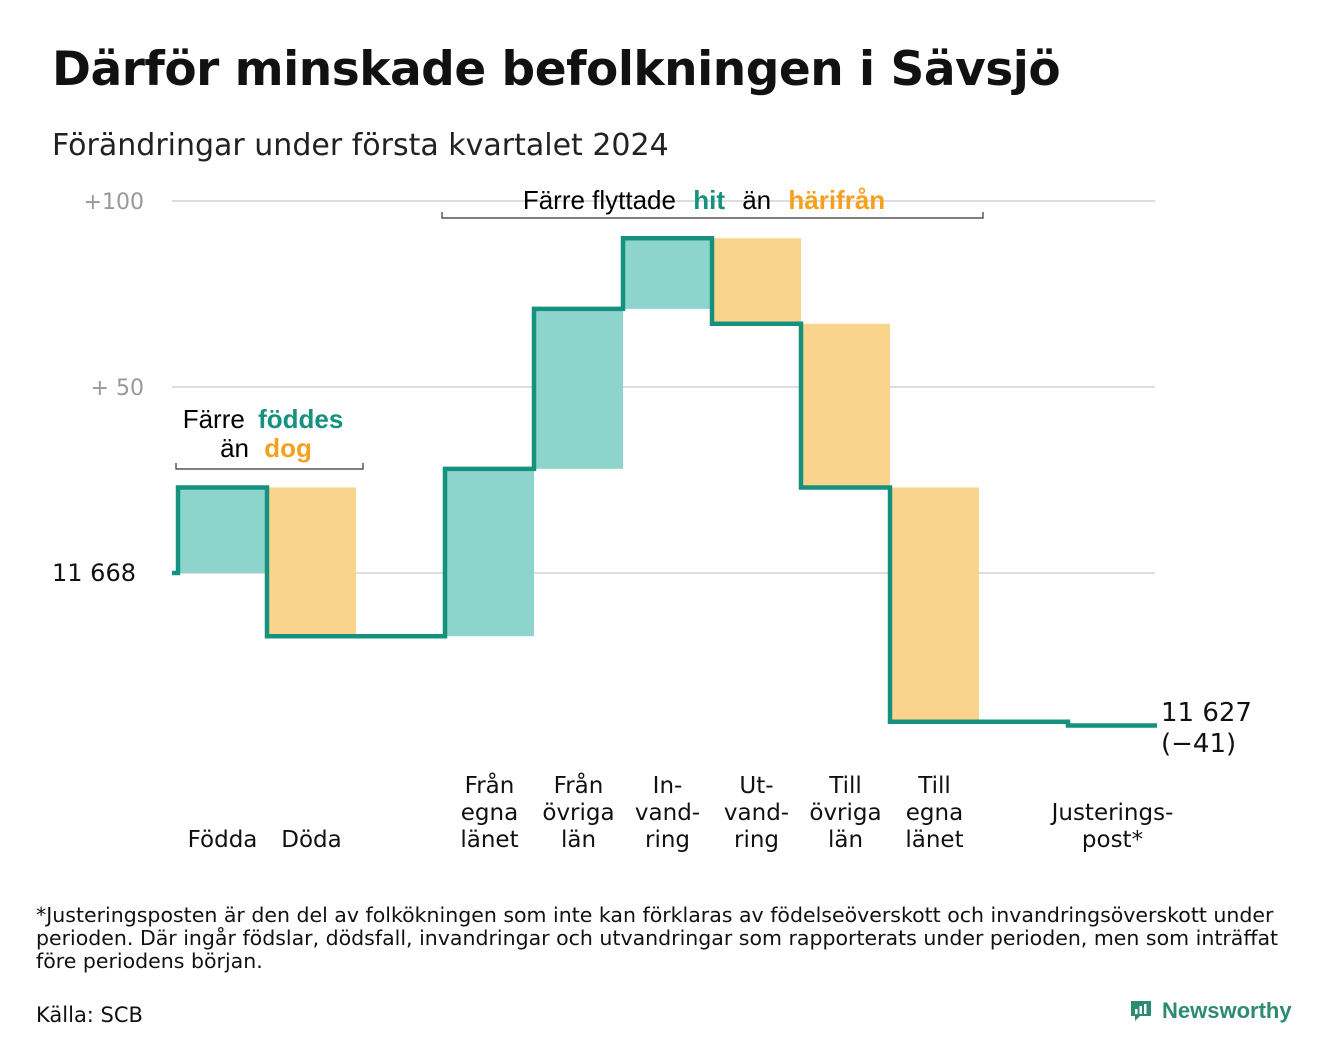 The image size is (1340, 1060). Describe the element at coordinates (269, 466) in the screenshot. I see `annotation-births-bracket` at that location.